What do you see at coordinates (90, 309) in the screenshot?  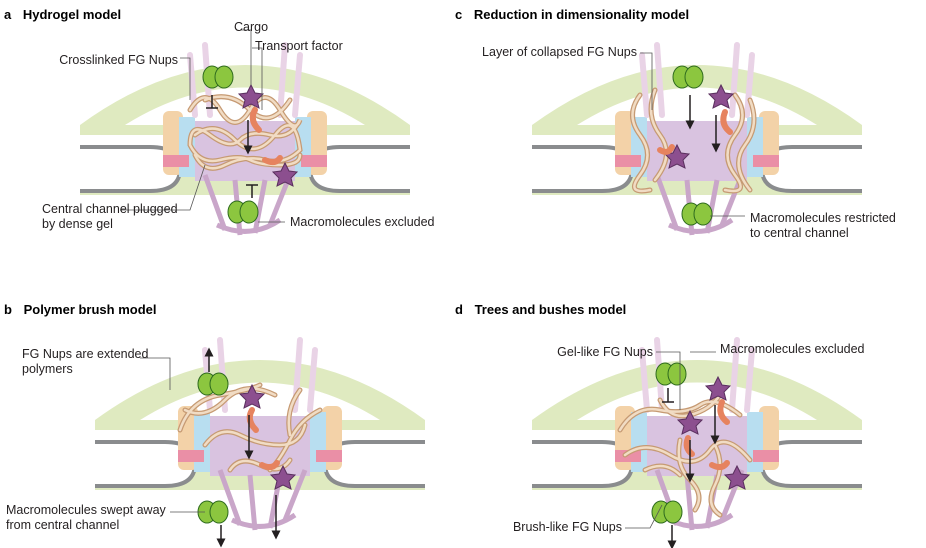 I see `panel-b-name: Polymer brush model` at bounding box center [90, 309].